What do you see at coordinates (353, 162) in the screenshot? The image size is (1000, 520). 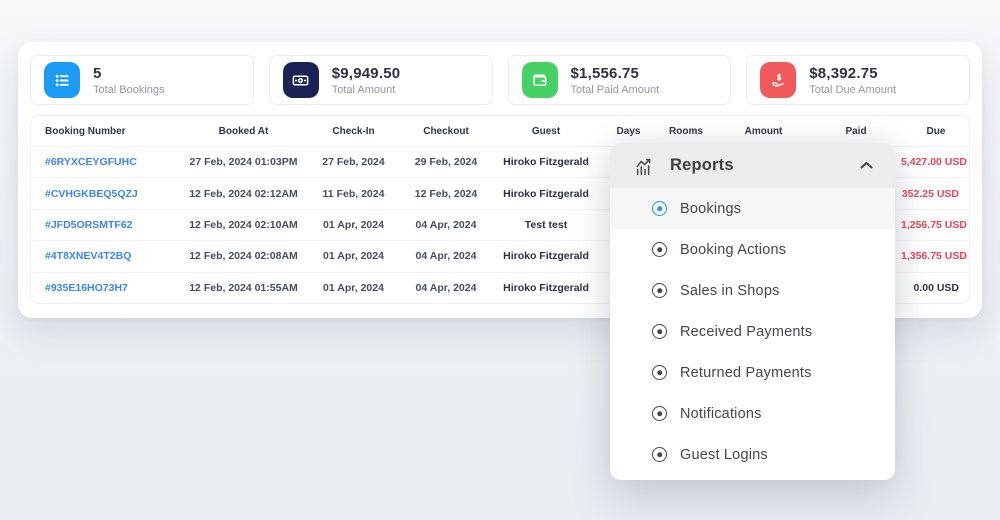 I see `check-in-cell: 27 Feb, 2024` at bounding box center [353, 162].